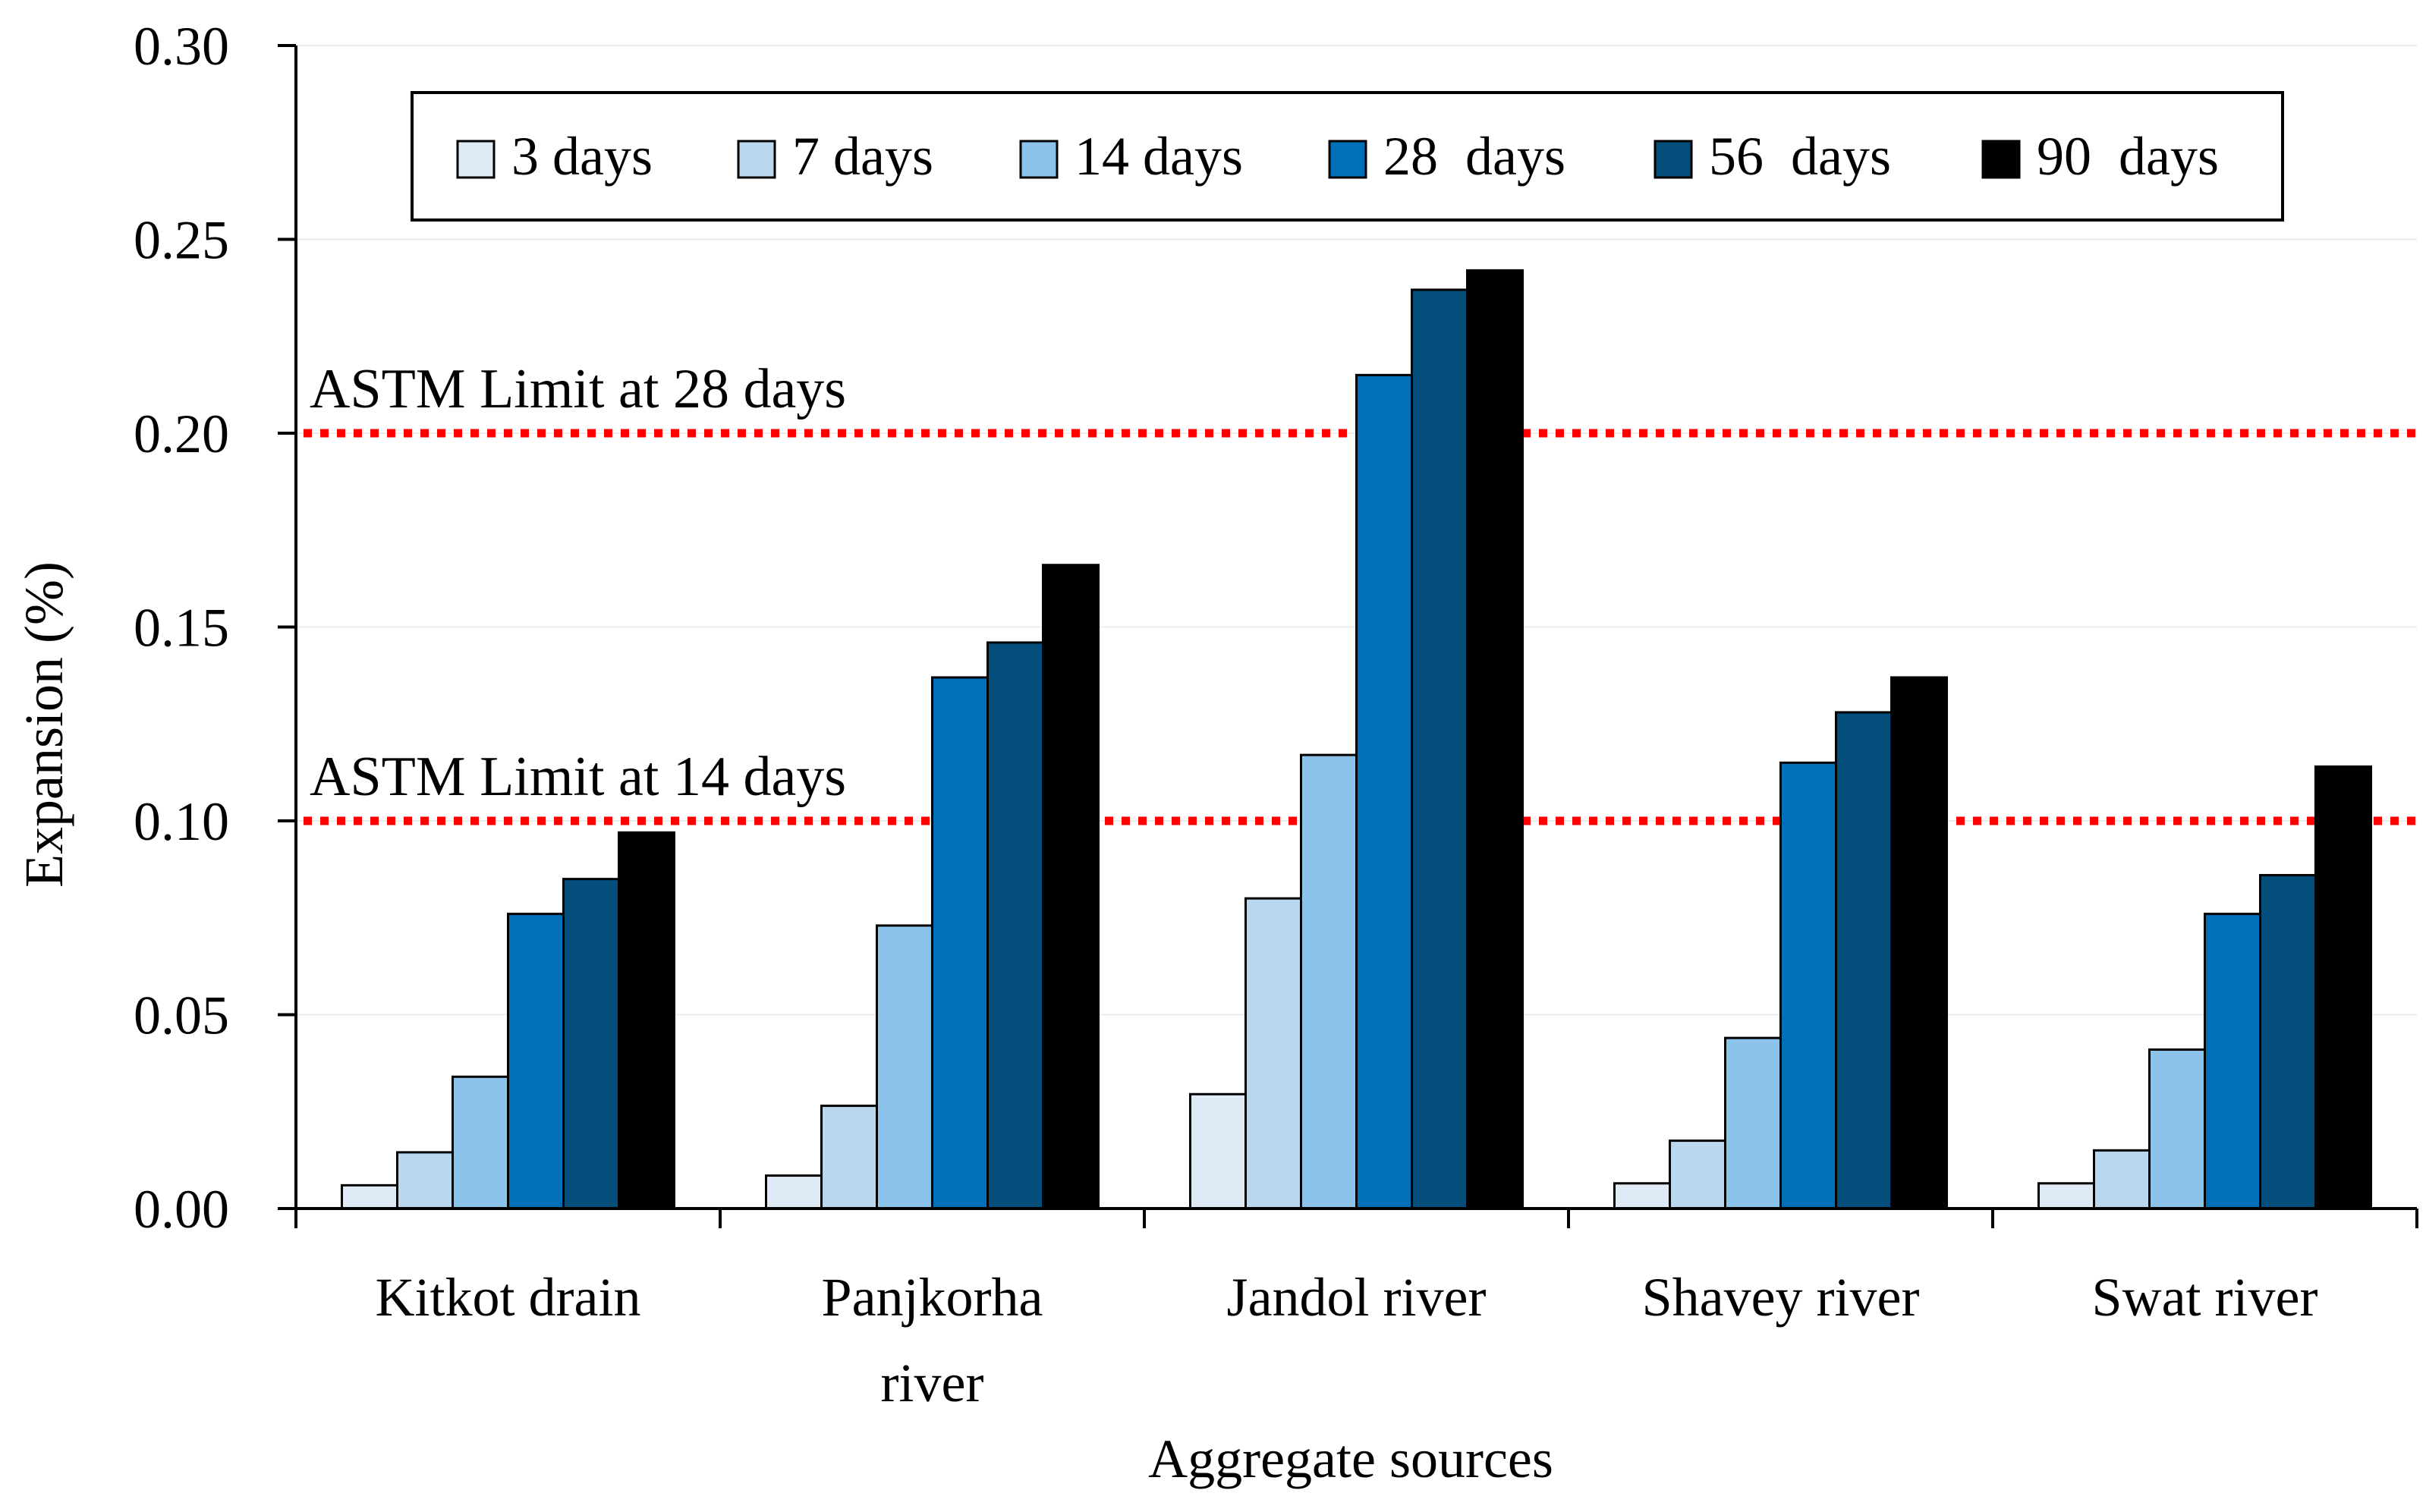 This screenshot has height=1512, width=2426. Describe the element at coordinates (578, 777) in the screenshot. I see `reference-label-1: ASTM Limit at 14 days` at that location.